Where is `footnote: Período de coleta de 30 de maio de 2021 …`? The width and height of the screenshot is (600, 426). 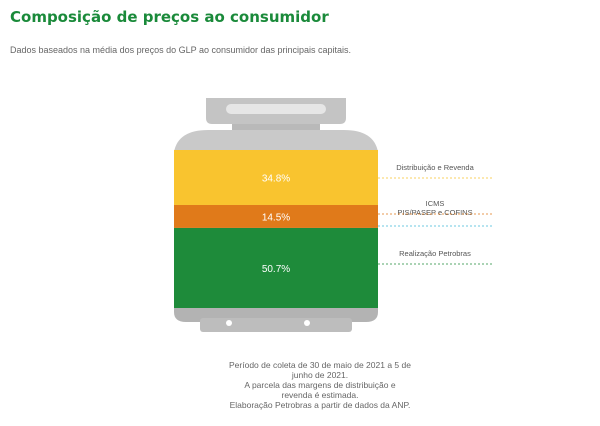
footnote: Período de coleta de 30 de maio de 2021 … is located at coordinates (320, 385).